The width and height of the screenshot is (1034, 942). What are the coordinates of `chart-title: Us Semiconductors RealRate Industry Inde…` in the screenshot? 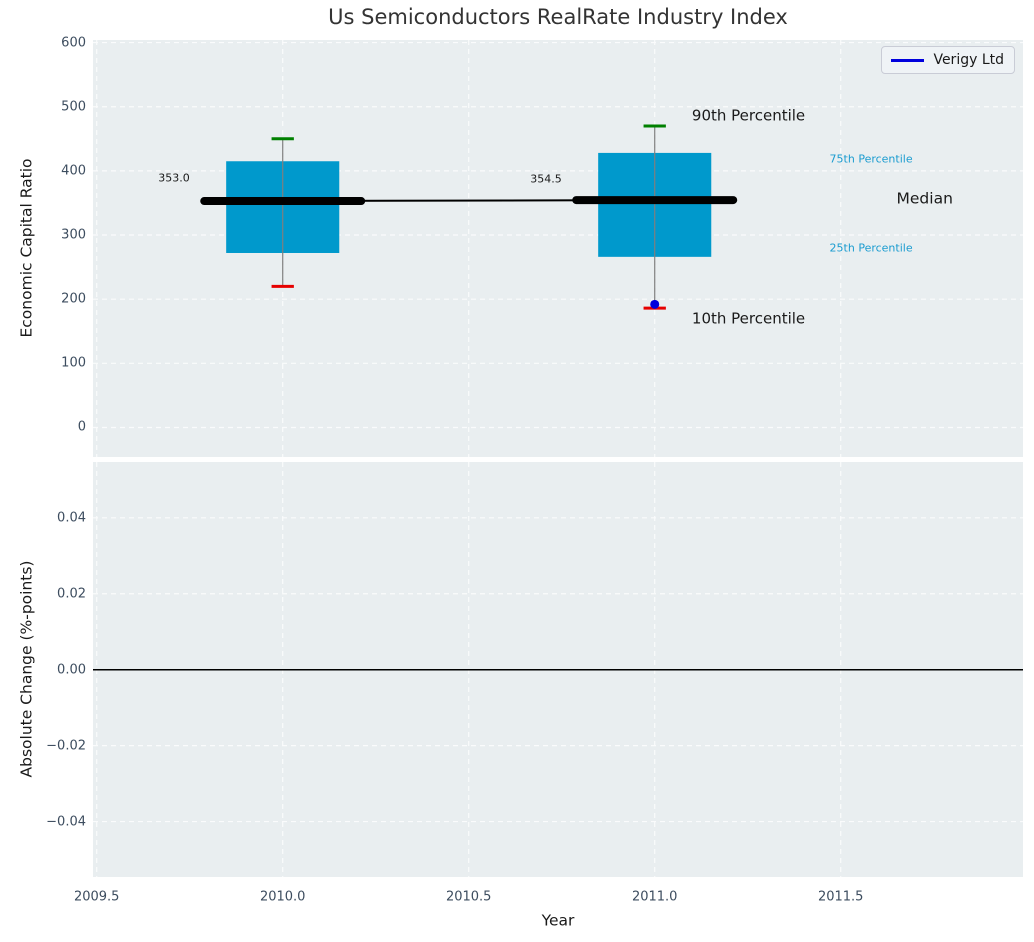 It's located at (558, 17).